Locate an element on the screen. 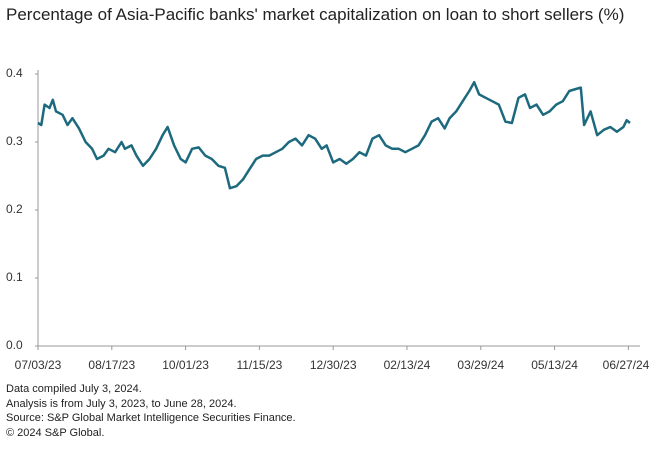  x-tick-label: 10/01/23 is located at coordinates (185, 365).